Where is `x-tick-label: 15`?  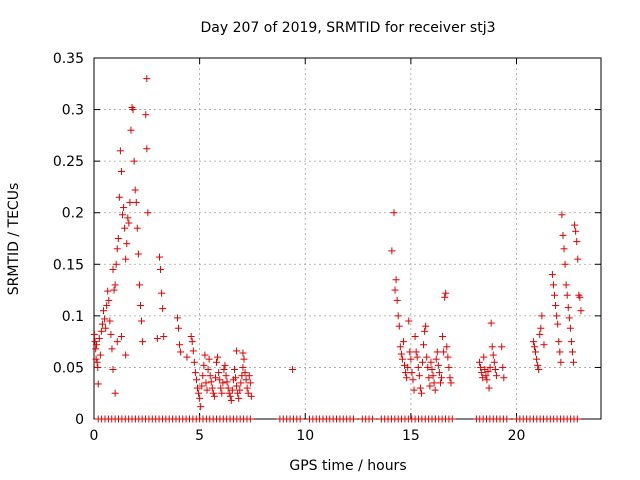
x-tick-label: 15 is located at coordinates (411, 436).